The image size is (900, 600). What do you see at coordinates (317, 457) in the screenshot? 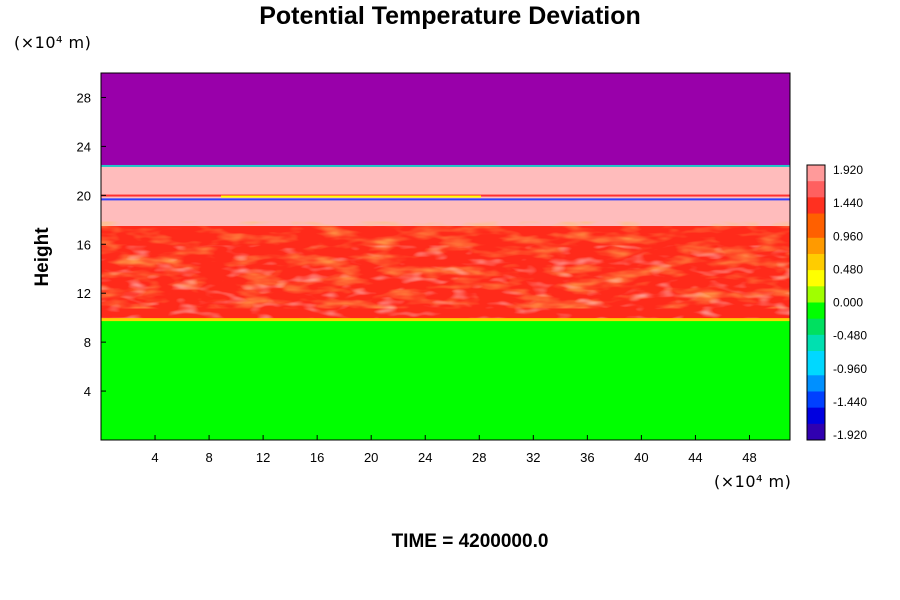
I see `x-tick-label: 16` at bounding box center [317, 457].